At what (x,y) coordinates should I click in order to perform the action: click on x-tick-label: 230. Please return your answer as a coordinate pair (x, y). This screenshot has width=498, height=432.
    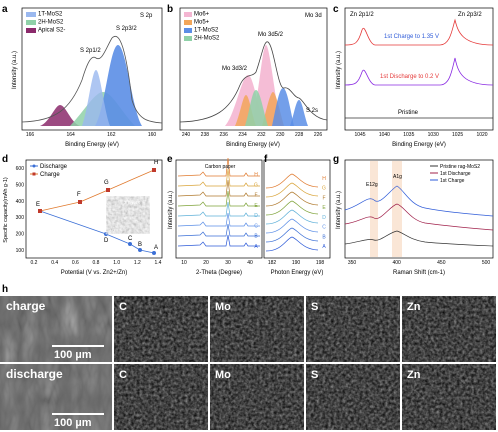
    Looking at the image, I should click on (280, 135).